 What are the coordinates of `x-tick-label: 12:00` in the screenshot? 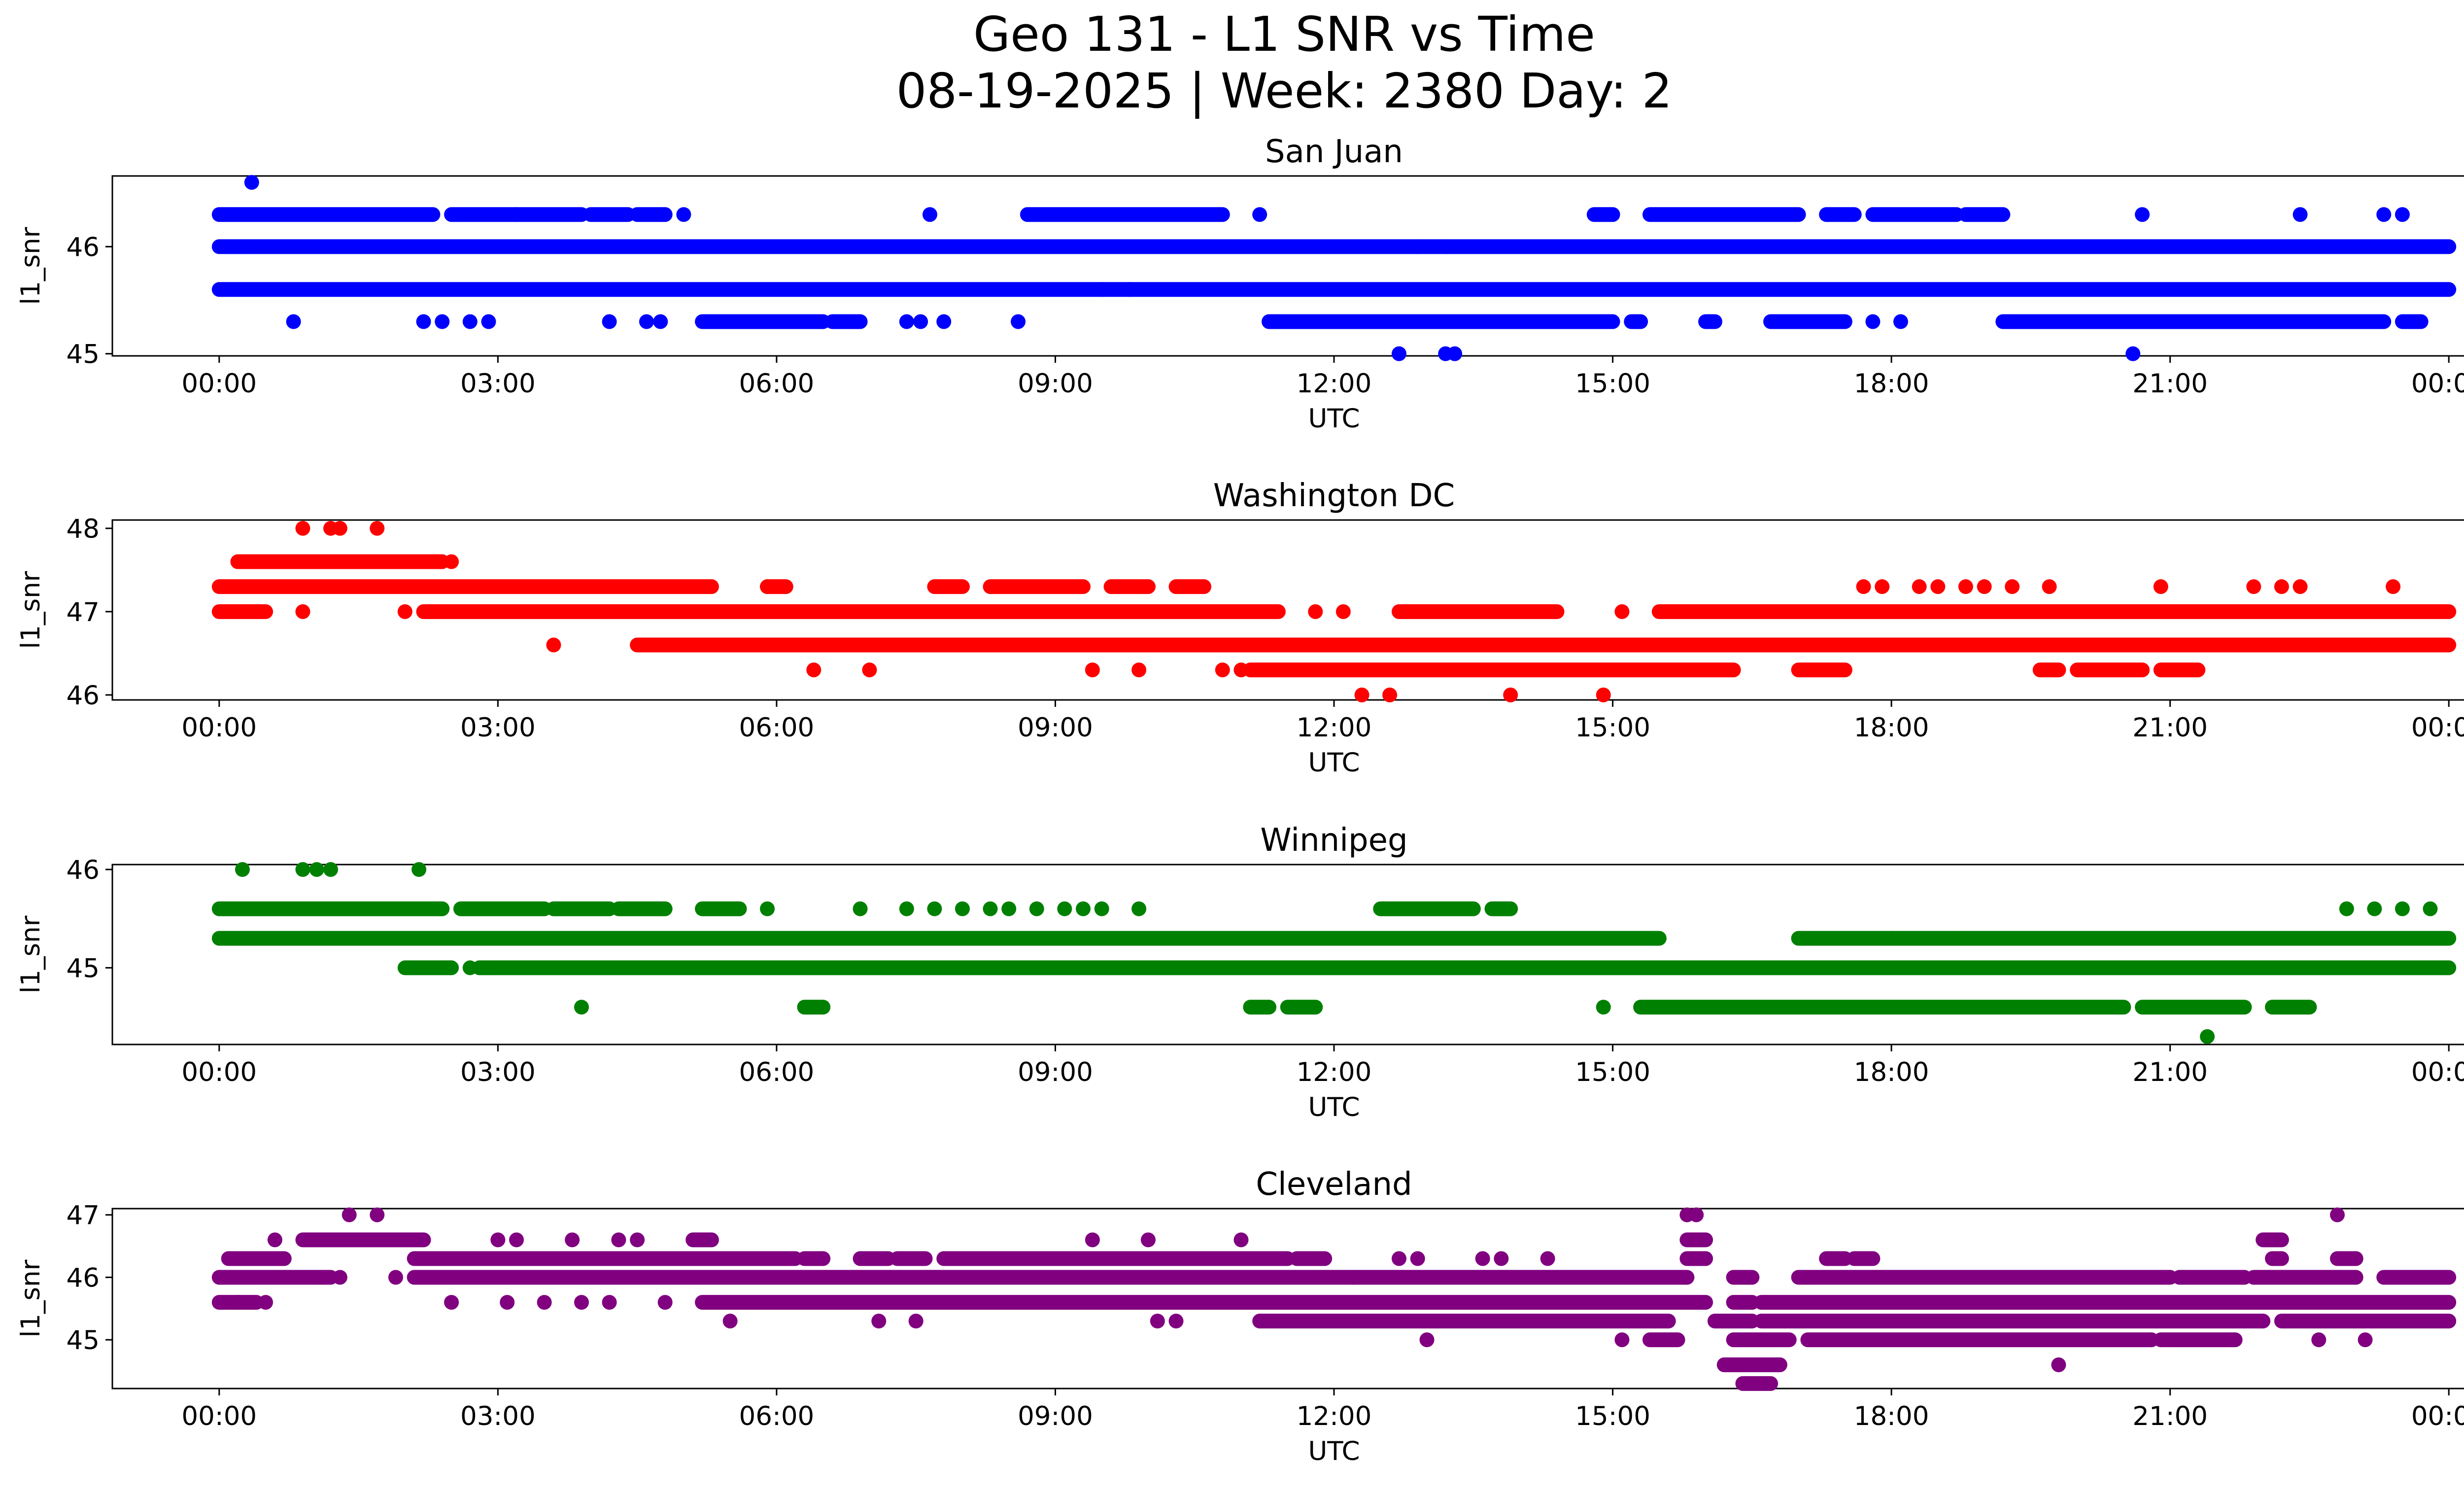 It's located at (1334, 1416).